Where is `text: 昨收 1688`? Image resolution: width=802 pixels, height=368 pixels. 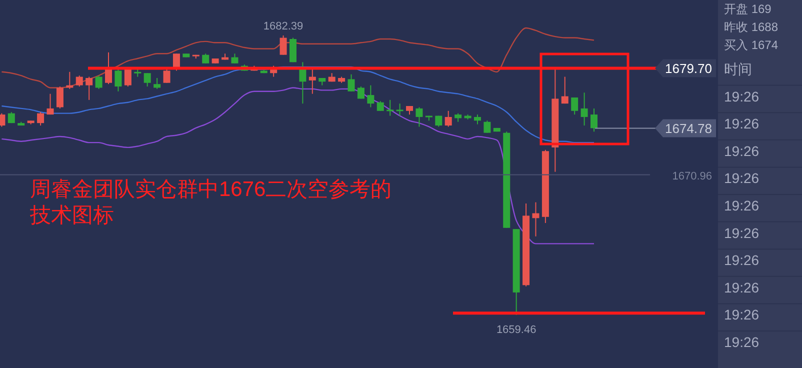
text: 昨收 1688 is located at coordinates (751, 27).